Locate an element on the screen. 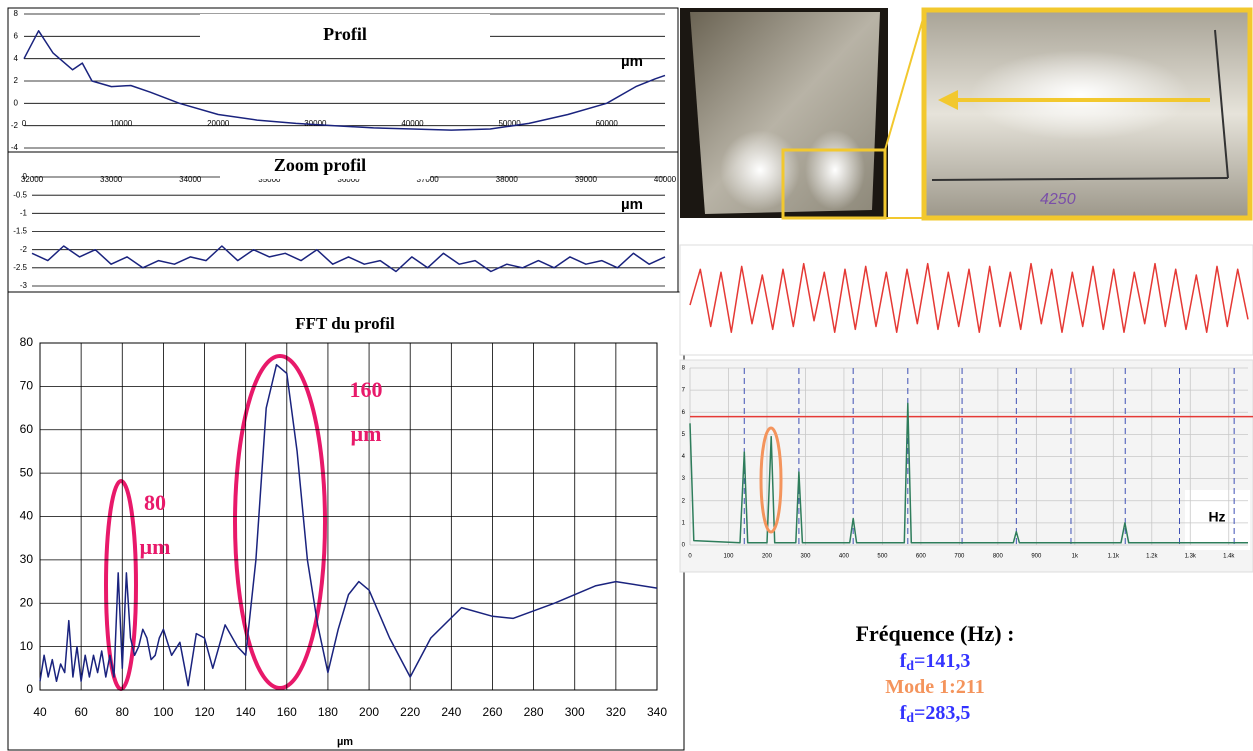 The image size is (1253, 751). panel-frame is located at coordinates (966, 466).